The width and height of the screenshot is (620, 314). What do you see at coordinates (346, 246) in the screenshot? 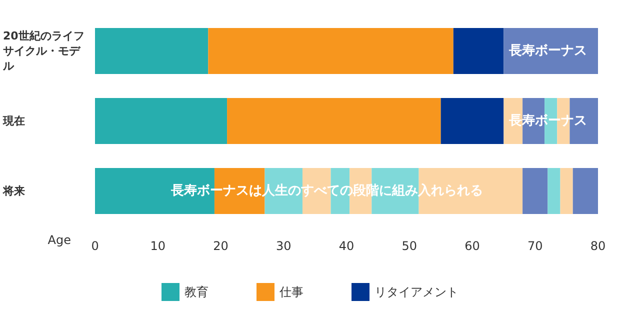
I see `x-tick-label: 40` at bounding box center [346, 246].